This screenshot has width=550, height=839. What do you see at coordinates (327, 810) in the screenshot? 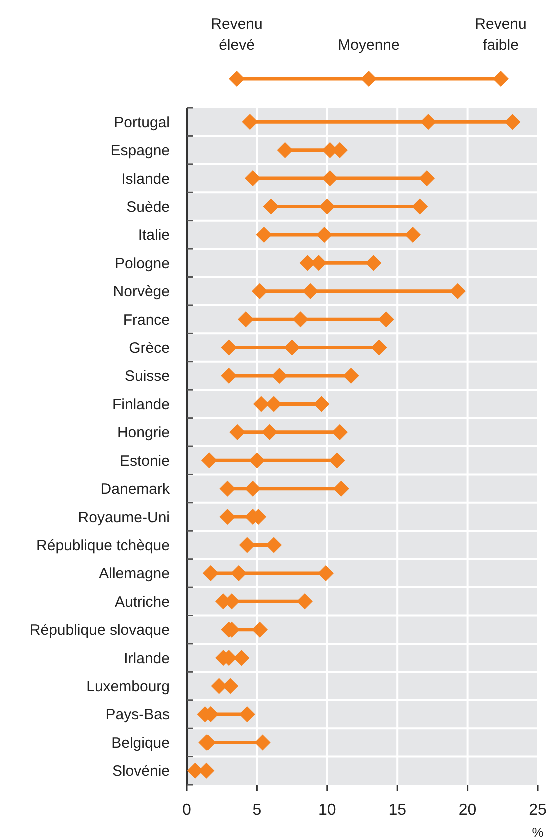
I see `x-tick-label: 10` at bounding box center [327, 810].